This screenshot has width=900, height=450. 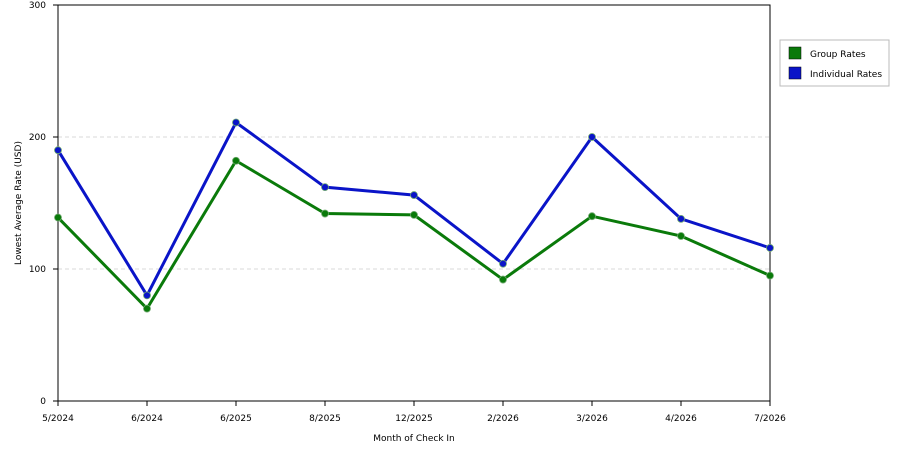 What do you see at coordinates (503, 419) in the screenshot?
I see `x-tick-label: 2/2026` at bounding box center [503, 419].